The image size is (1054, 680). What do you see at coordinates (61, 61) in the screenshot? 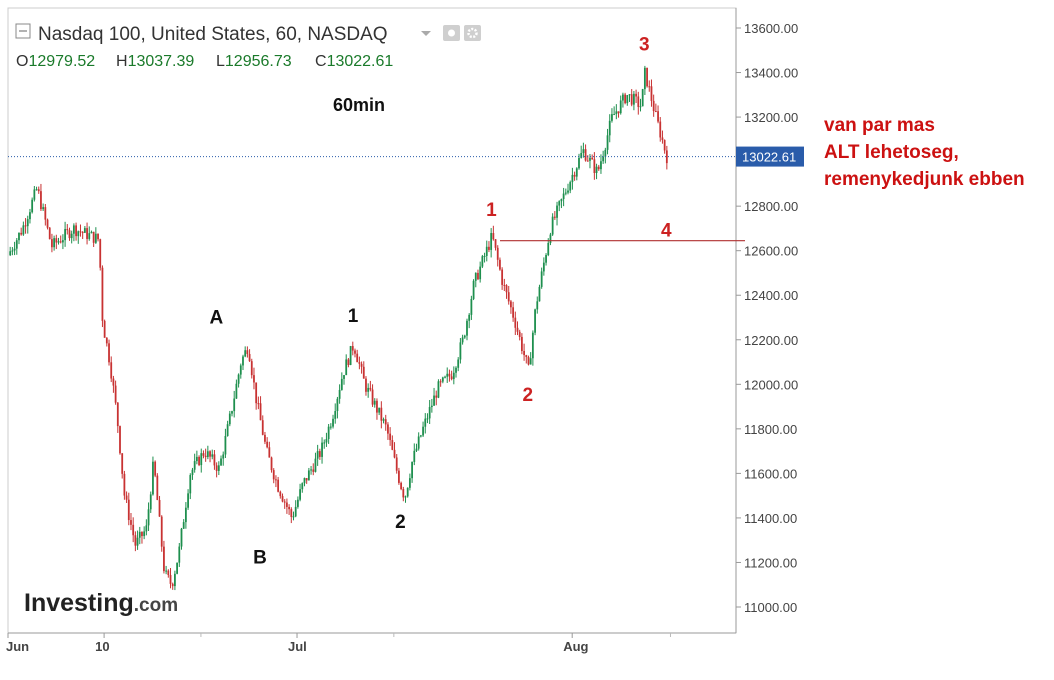
I see `ohlc-value: 12979.52` at bounding box center [61, 61].